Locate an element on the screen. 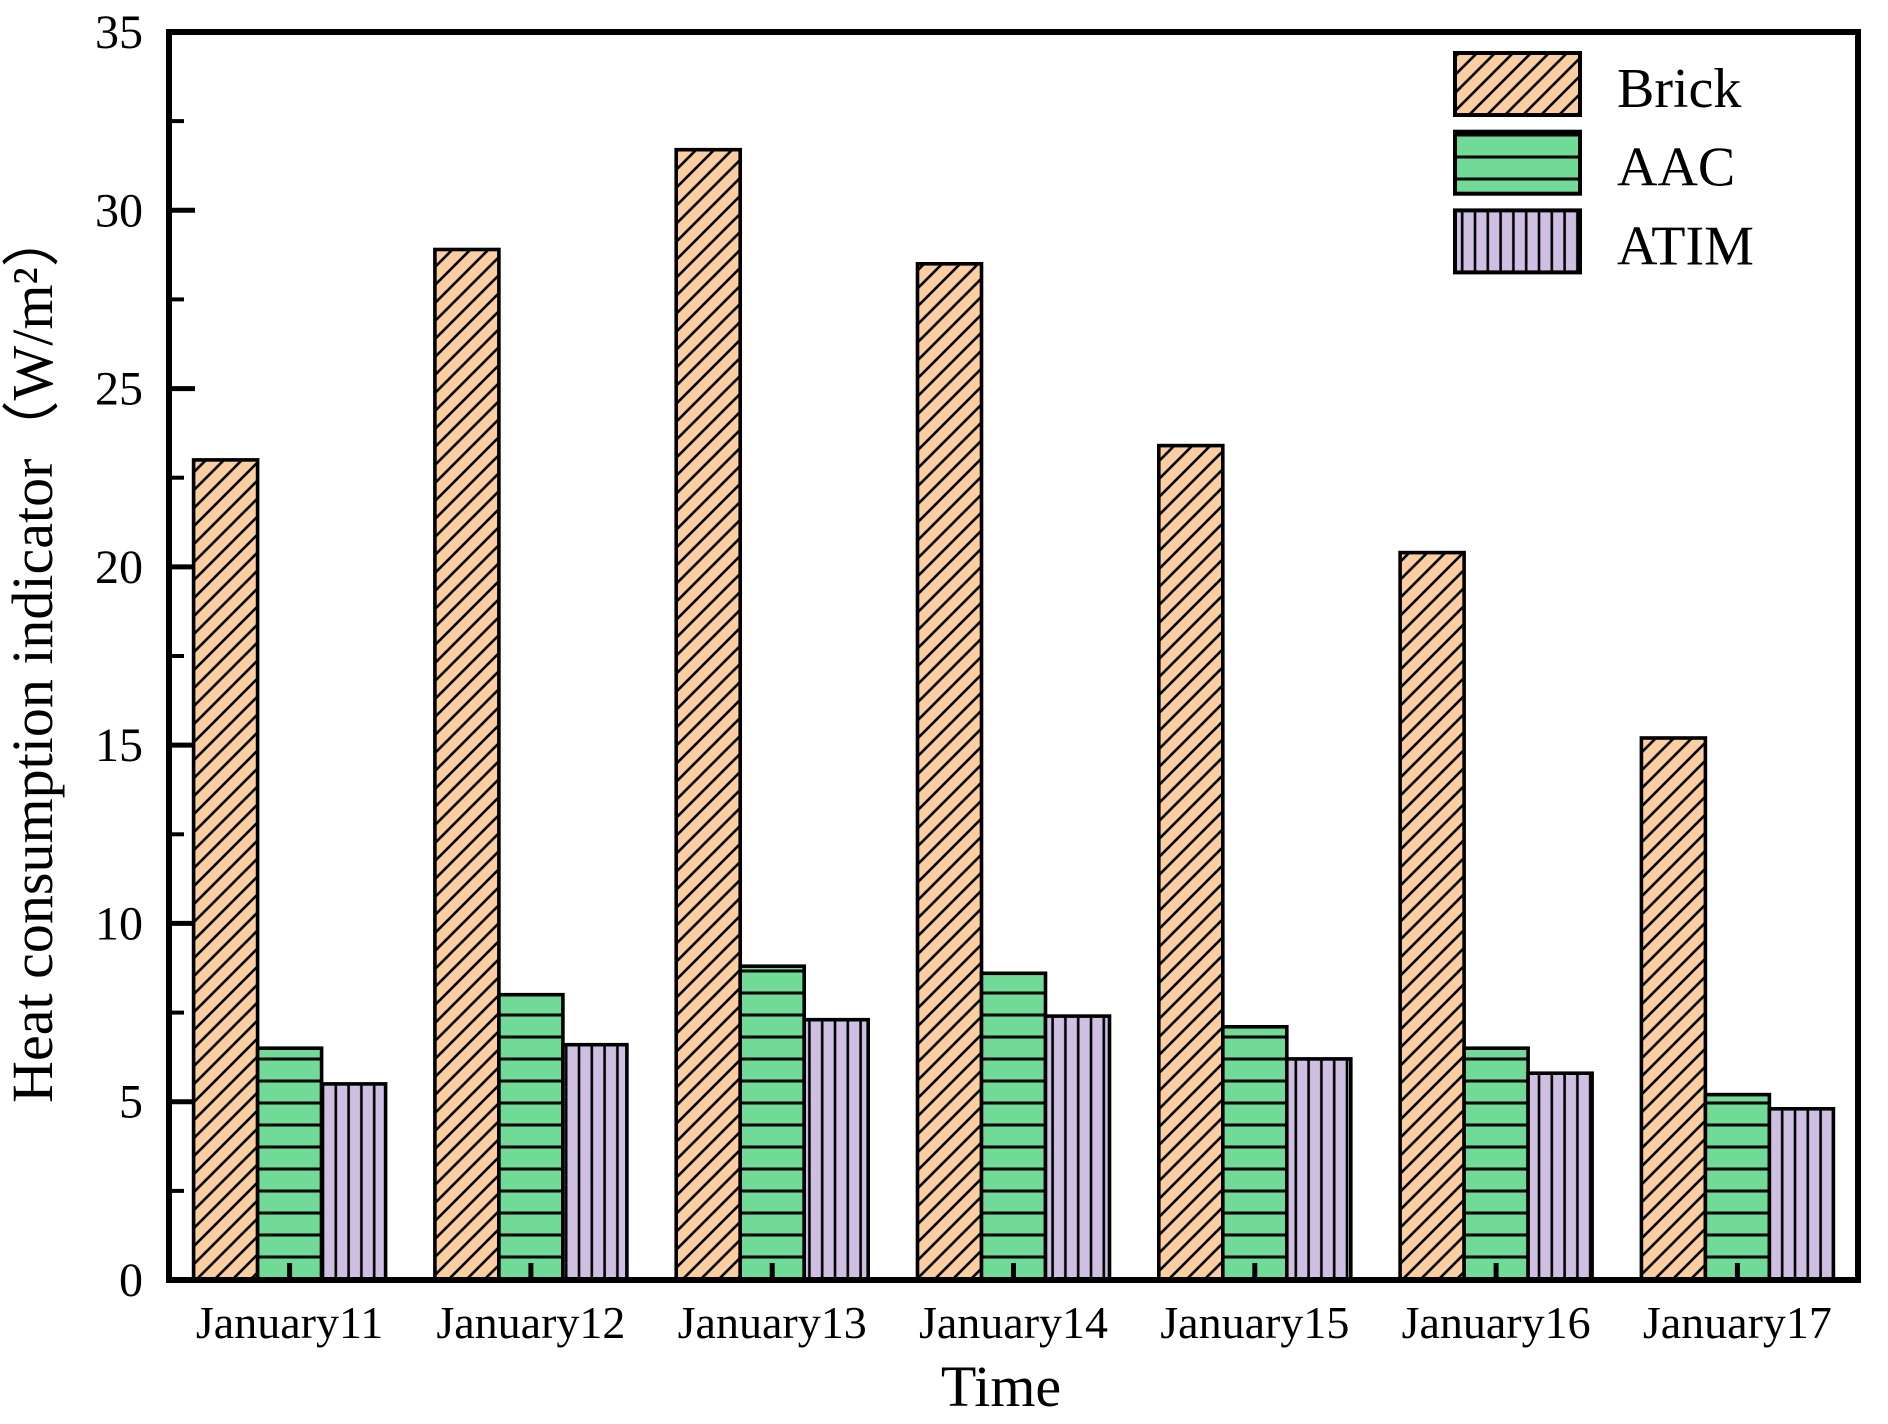  x-tick-label: January11 is located at coordinates (289, 1322).